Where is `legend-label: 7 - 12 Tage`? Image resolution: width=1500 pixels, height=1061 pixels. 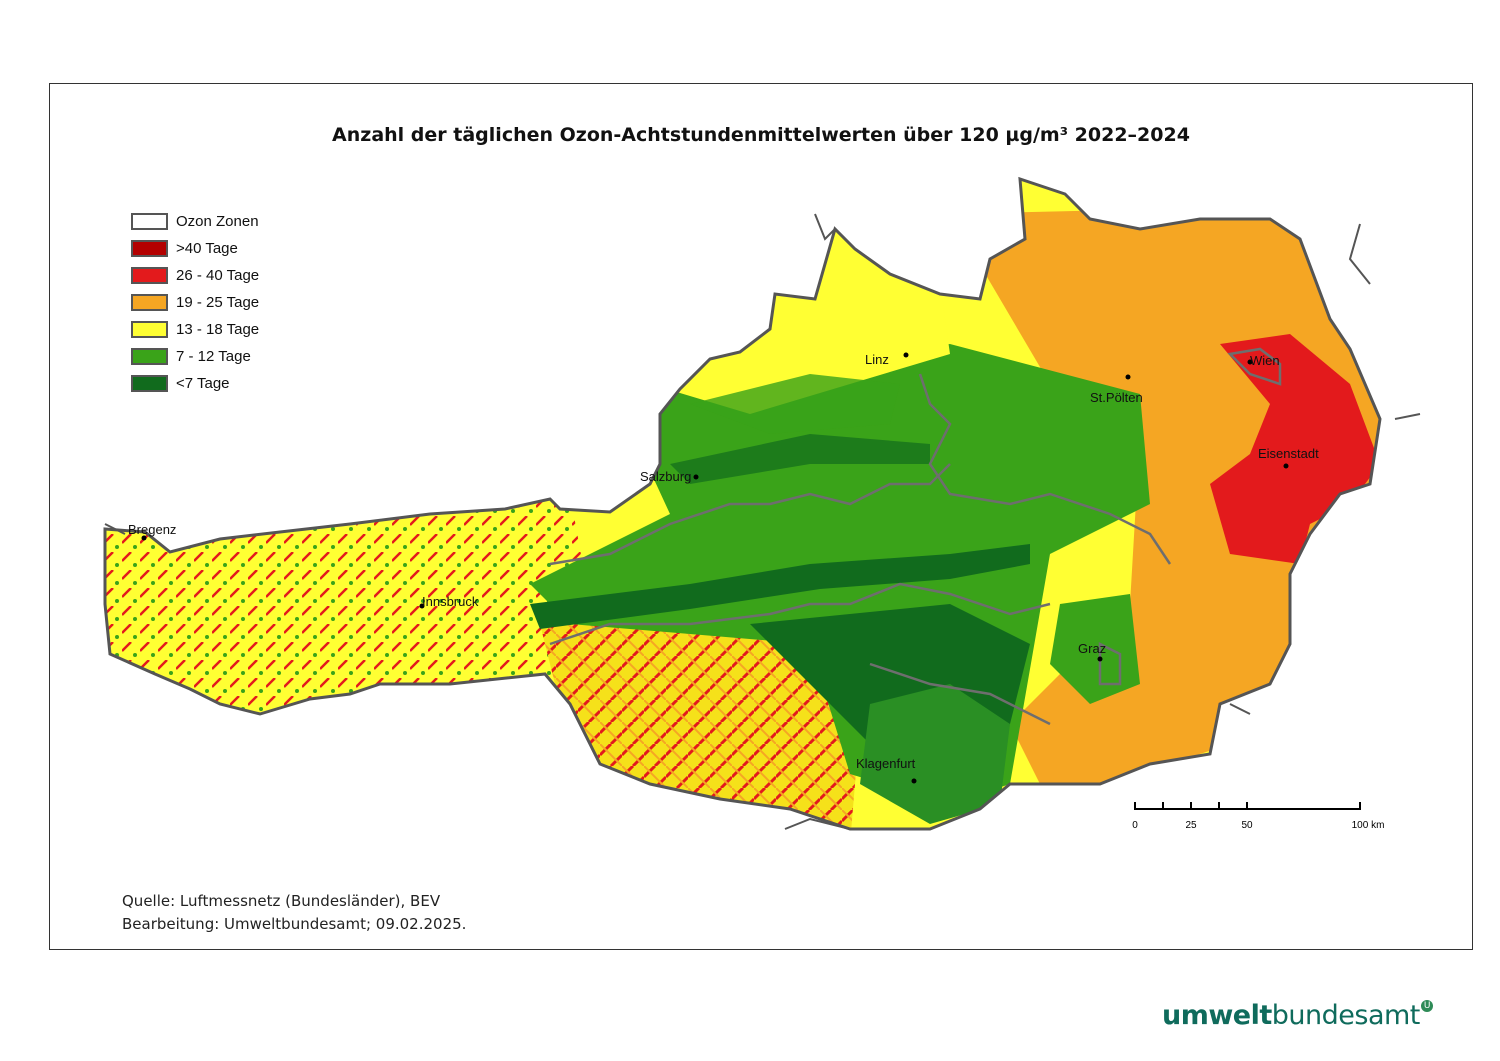
legend-label: 7 - 12 Tage is located at coordinates (213, 356).